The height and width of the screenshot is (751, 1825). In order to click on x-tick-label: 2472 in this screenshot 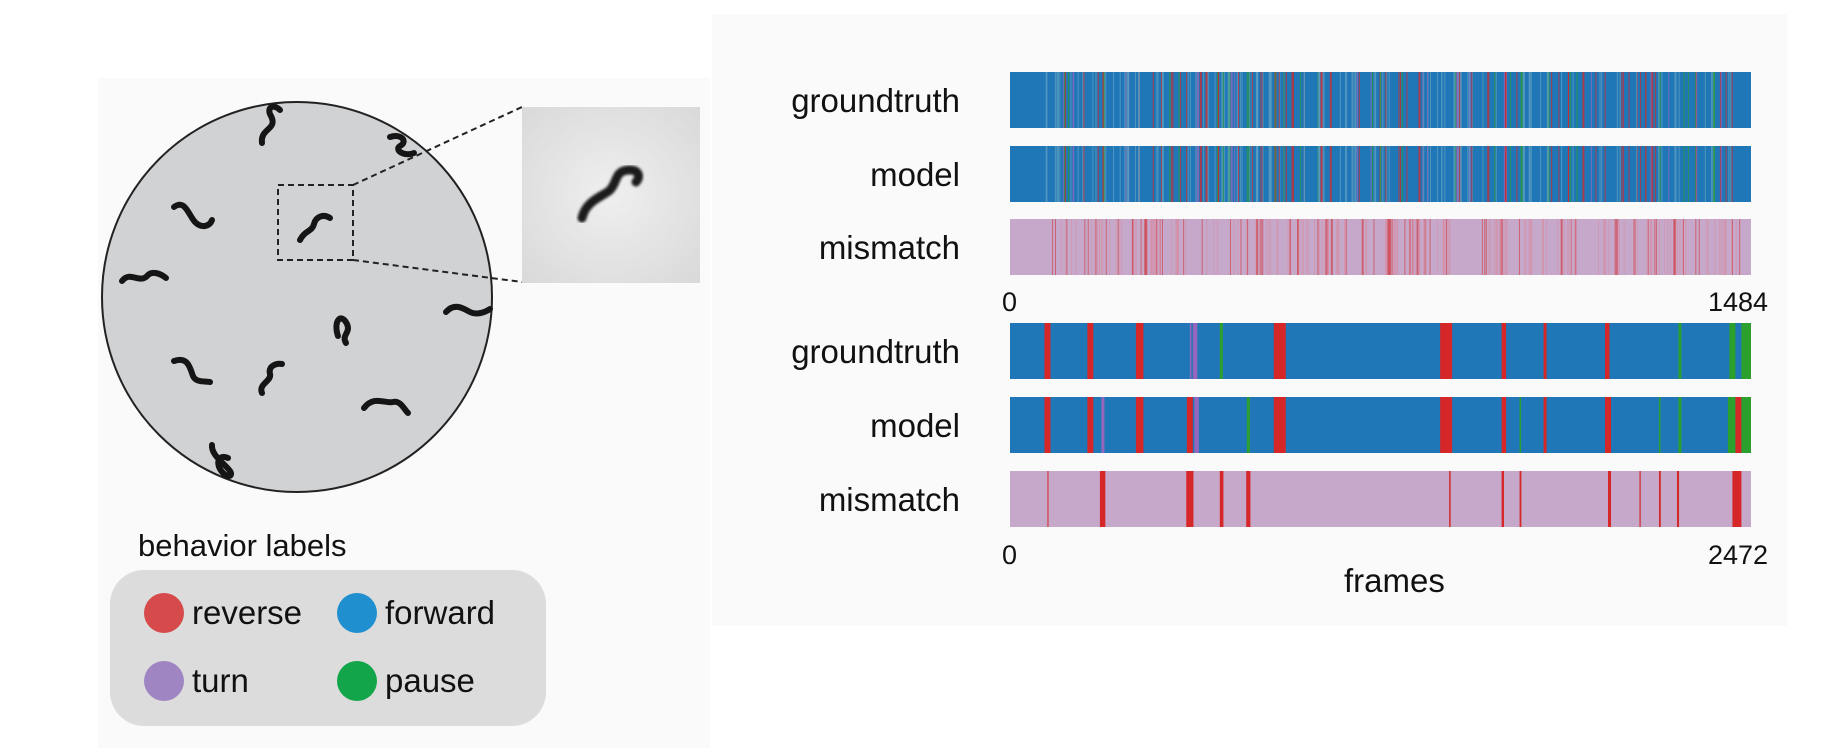, I will do `click(1738, 555)`.